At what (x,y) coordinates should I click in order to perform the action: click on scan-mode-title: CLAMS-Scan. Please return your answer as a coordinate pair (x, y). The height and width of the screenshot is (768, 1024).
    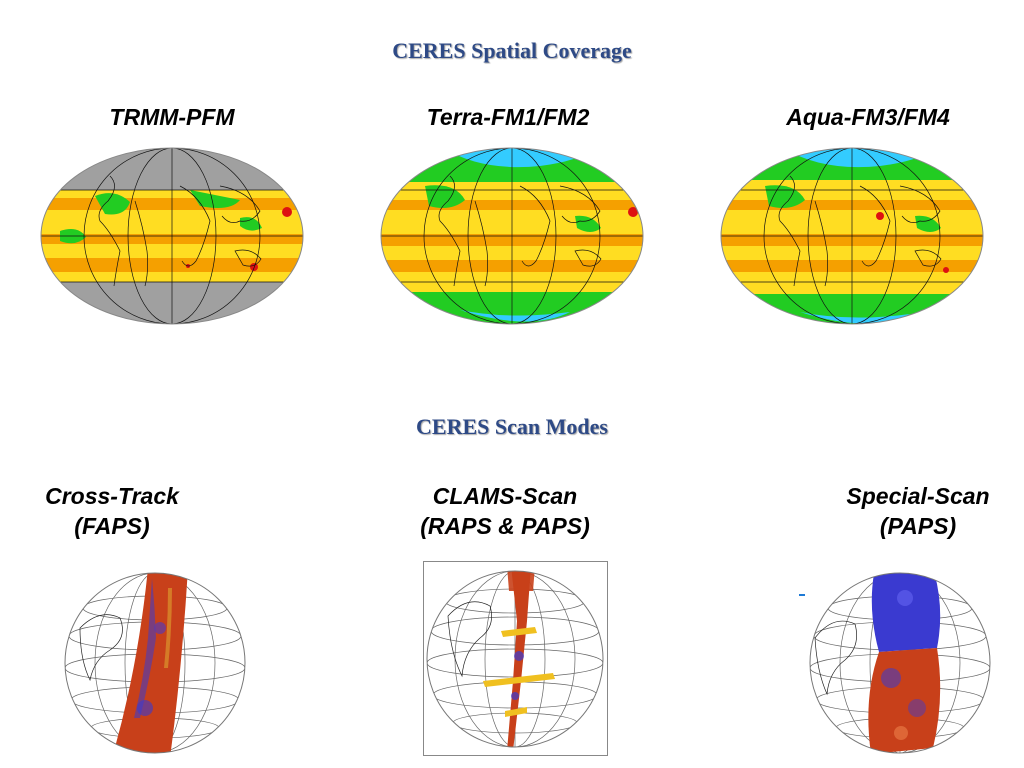
    Looking at the image, I should click on (505, 496).